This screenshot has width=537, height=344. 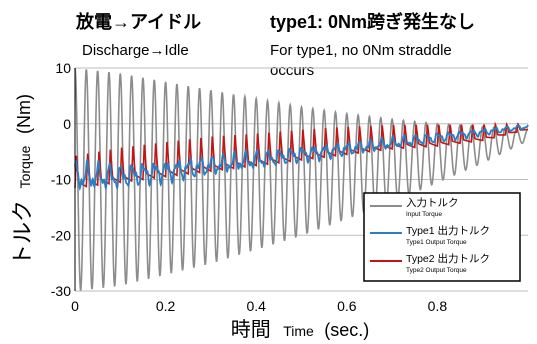 I want to click on svg-text: トルク Torque (Nm), so click(x=22, y=180).